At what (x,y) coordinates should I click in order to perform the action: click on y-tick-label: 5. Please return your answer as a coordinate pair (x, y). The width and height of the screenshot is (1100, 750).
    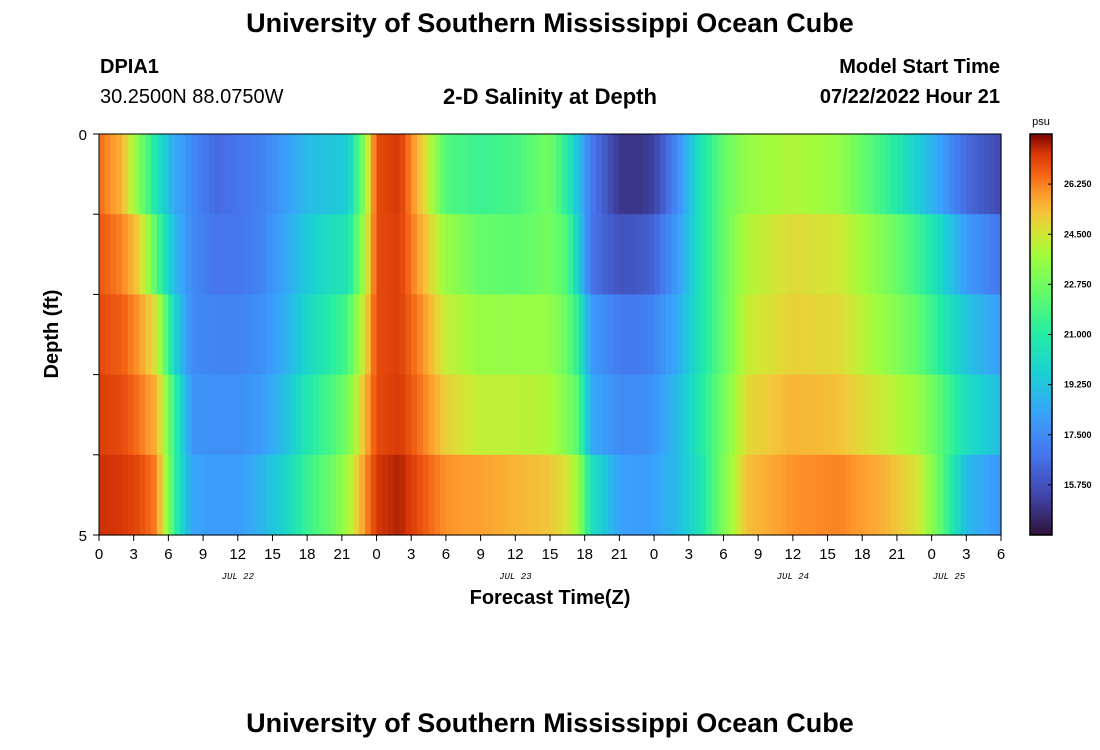
    Looking at the image, I should click on (83, 536).